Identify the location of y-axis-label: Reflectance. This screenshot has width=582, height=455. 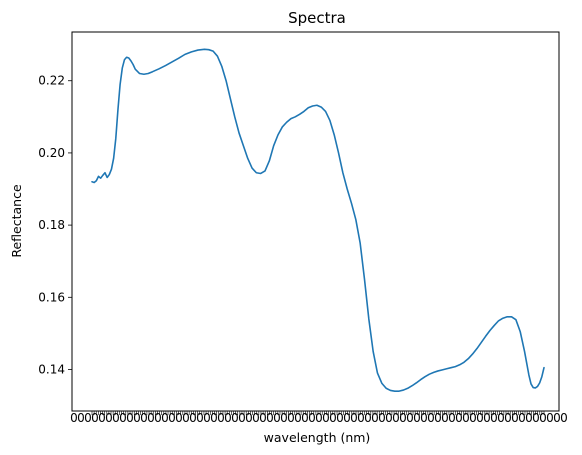
(16, 221).